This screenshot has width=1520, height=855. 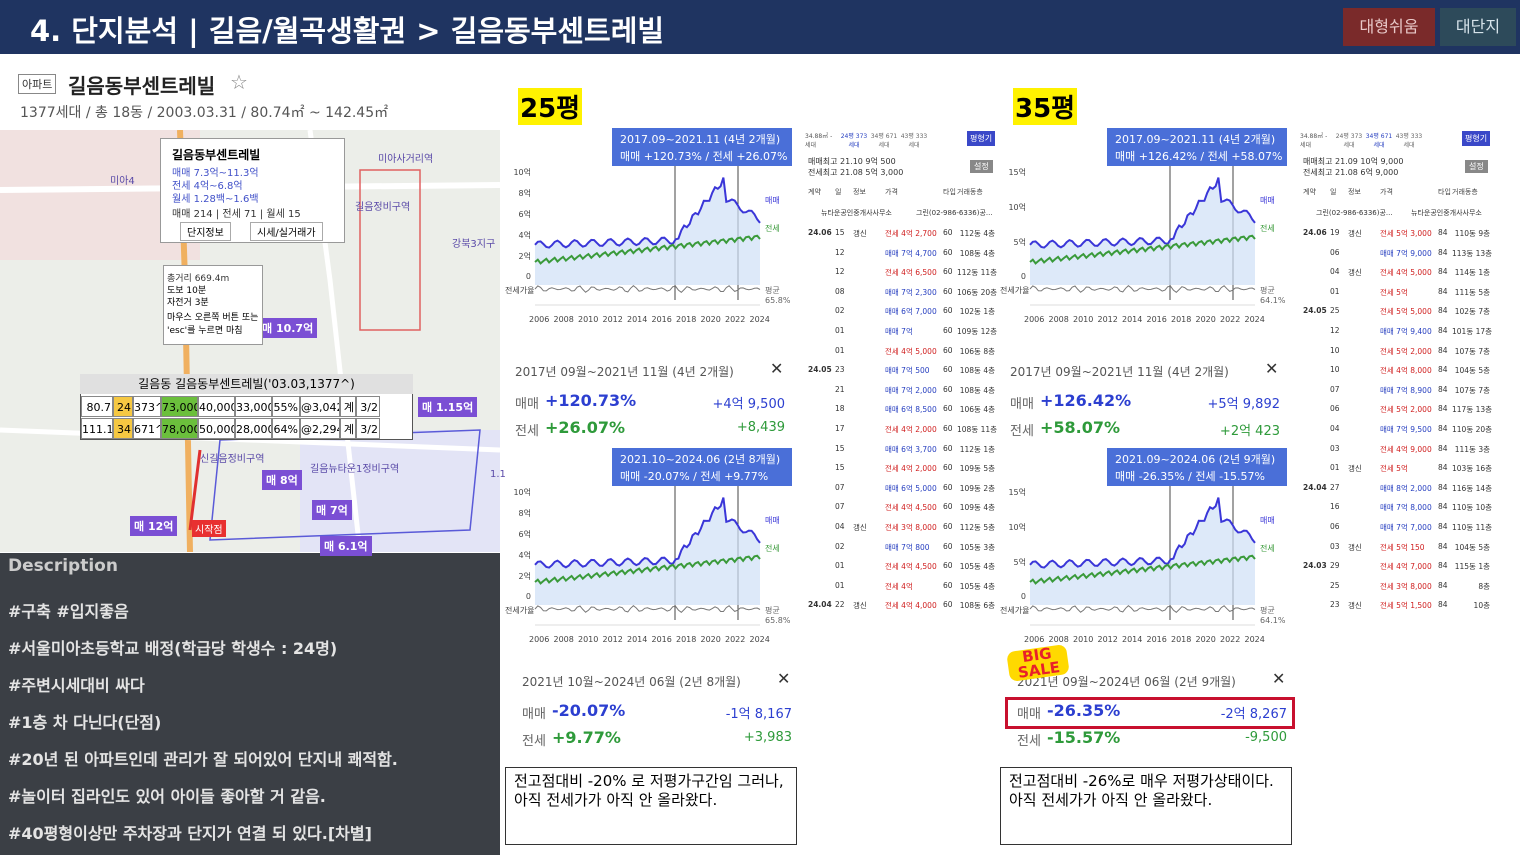 I want to click on popup-button: 단지정보, so click(x=205, y=231).